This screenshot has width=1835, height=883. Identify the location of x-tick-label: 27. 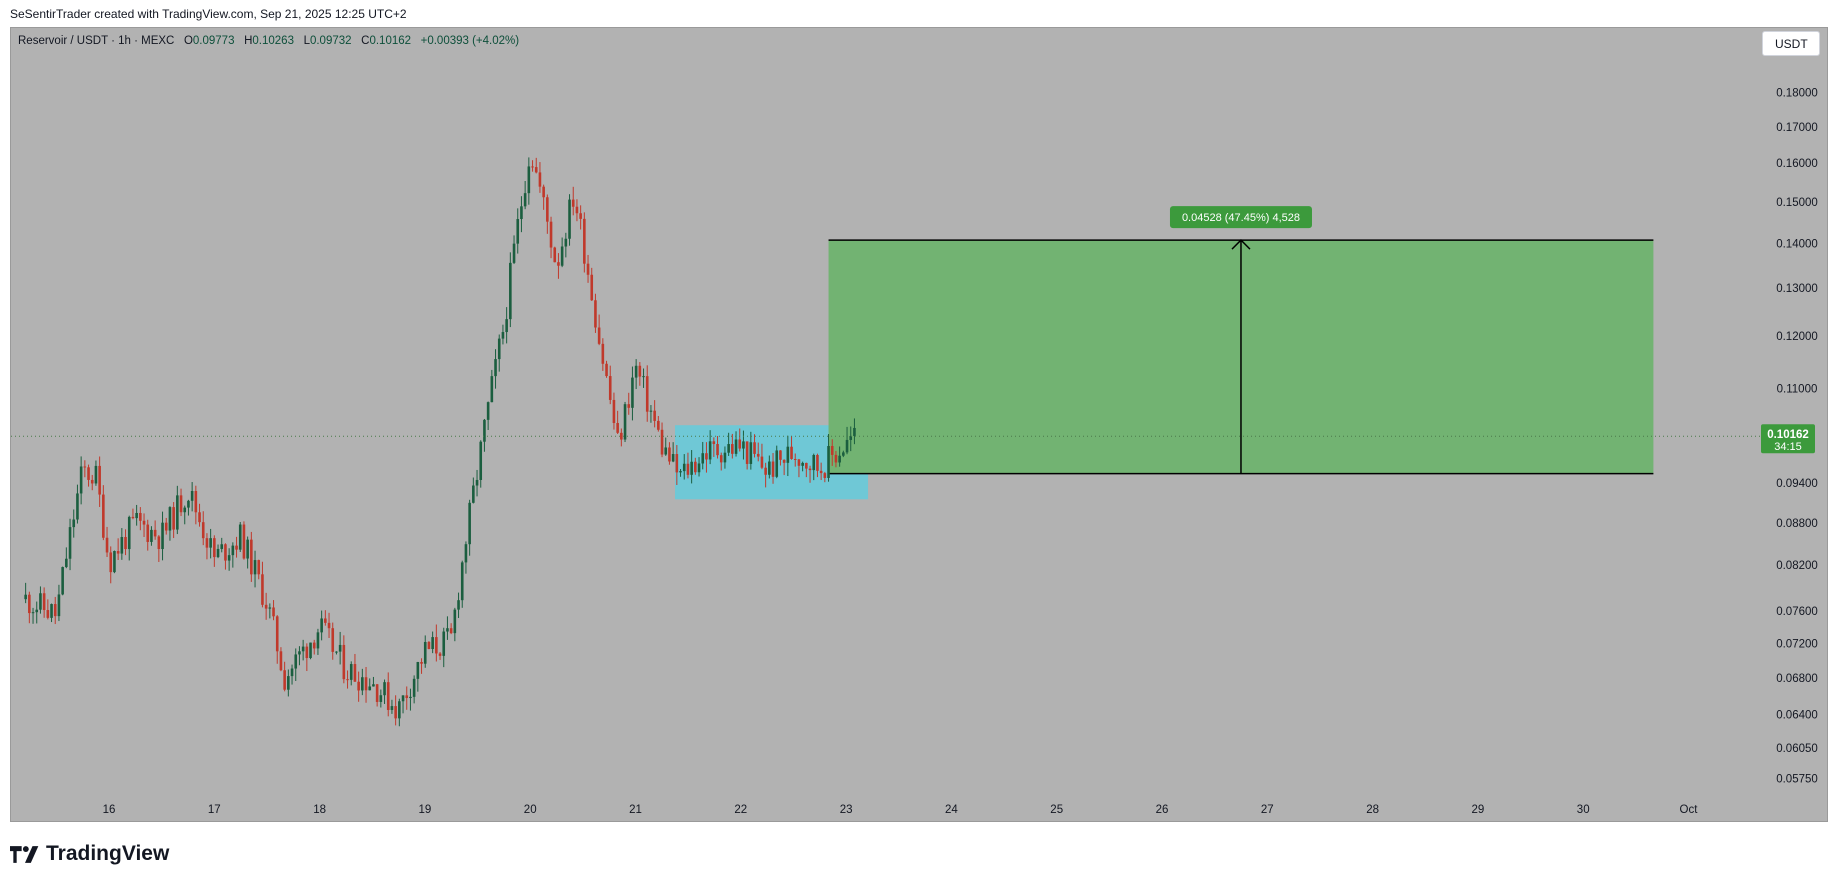
(1267, 810).